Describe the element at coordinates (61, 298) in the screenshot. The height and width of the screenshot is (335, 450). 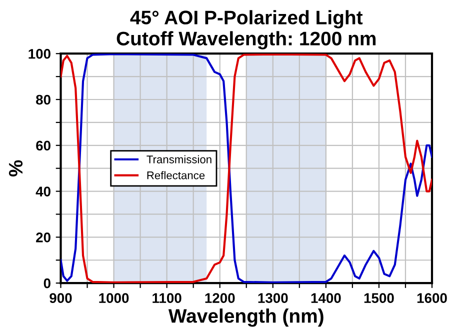
I see `x-tick-label: 900` at that location.